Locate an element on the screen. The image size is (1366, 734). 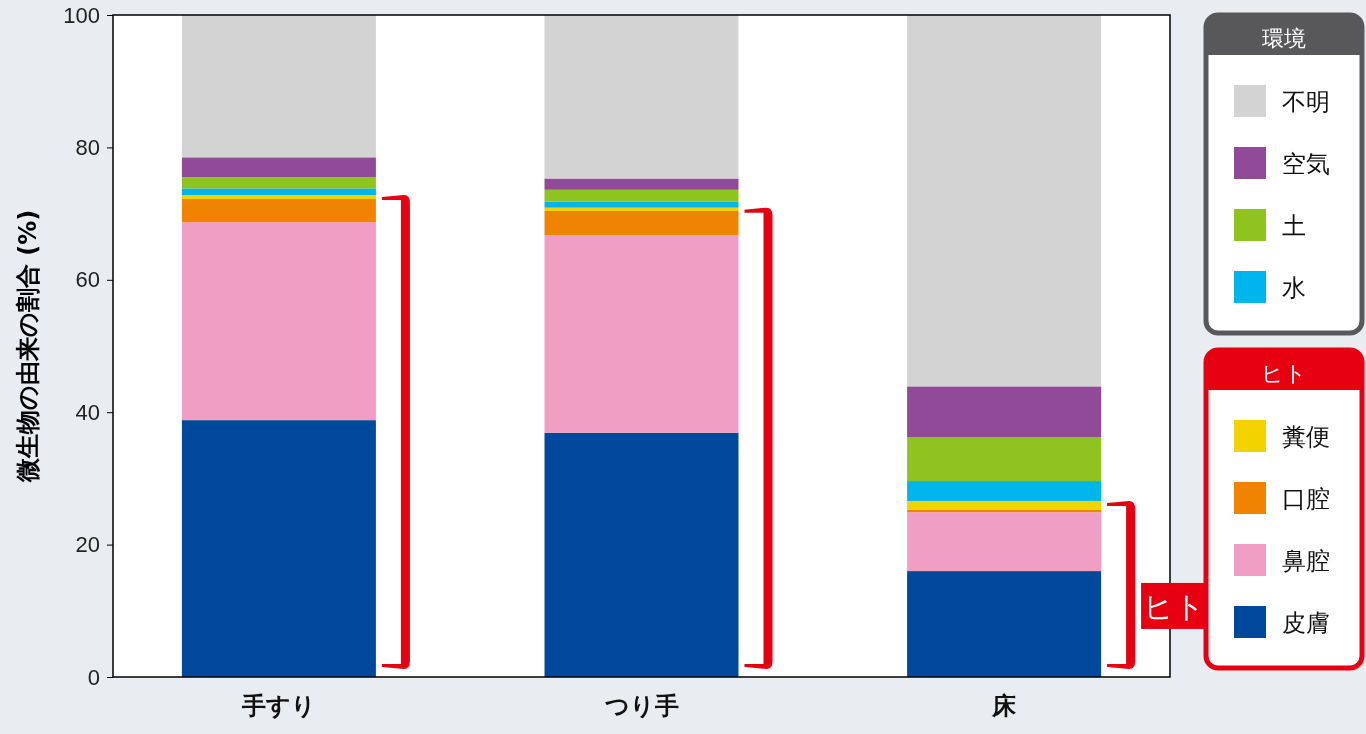
x-tick-label: 床 is located at coordinates (1004, 705).